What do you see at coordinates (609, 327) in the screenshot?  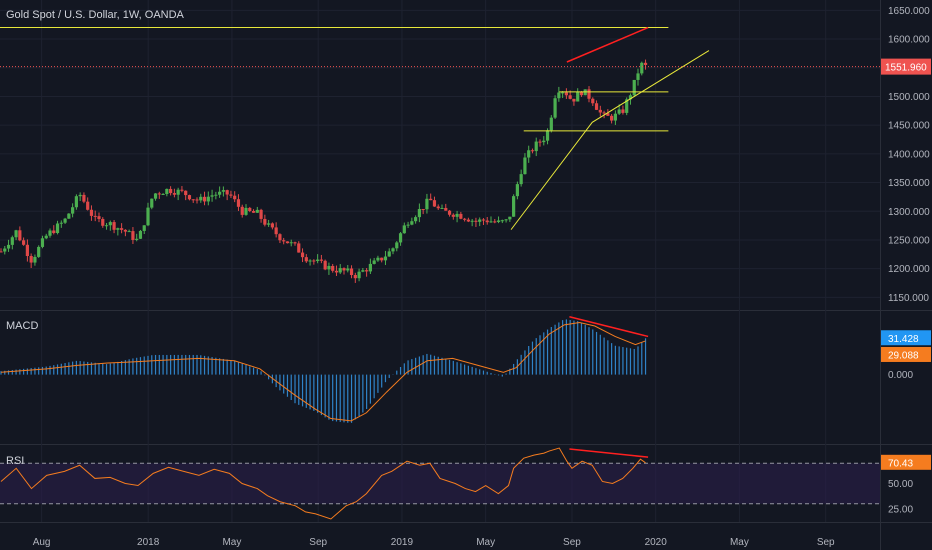 I see `macd-divergence-line` at bounding box center [609, 327].